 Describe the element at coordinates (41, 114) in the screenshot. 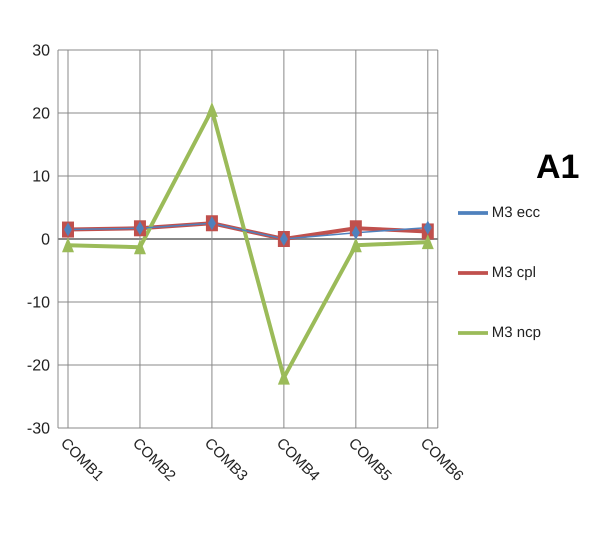

I see `y-tick-label: 20` at that location.